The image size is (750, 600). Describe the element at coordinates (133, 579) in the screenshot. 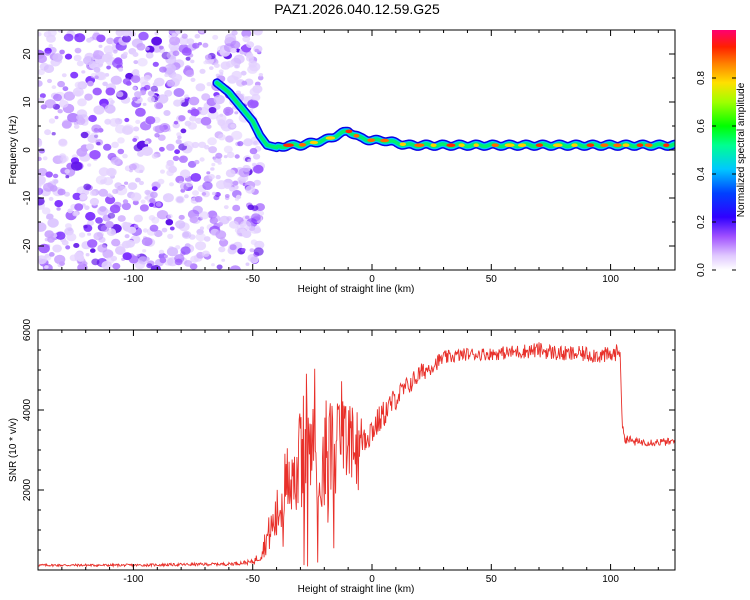

I see `x-tick-label: -100` at that location.